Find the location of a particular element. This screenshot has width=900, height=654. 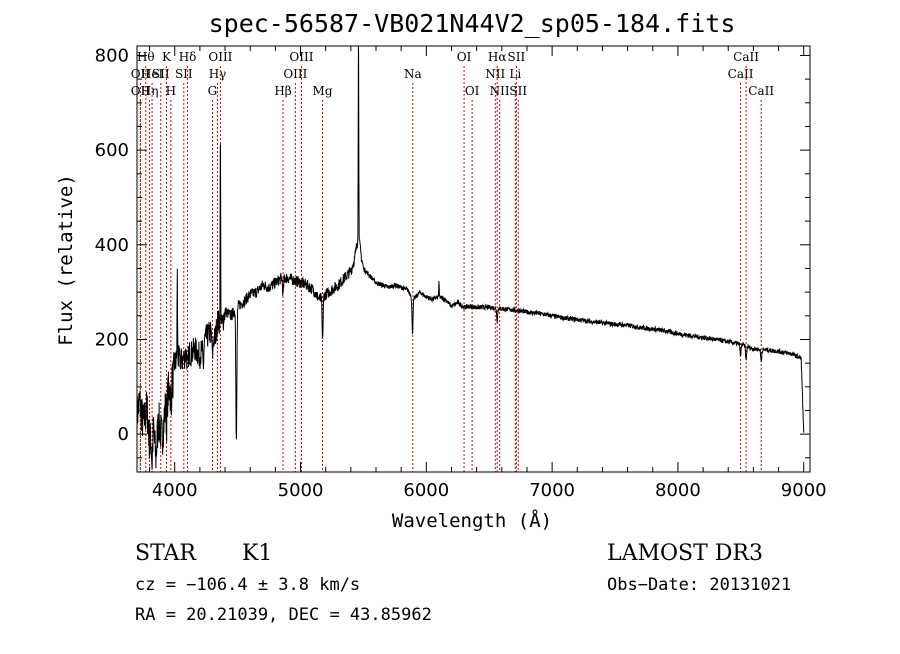

x-tick-label: 4000 is located at coordinates (175, 490).